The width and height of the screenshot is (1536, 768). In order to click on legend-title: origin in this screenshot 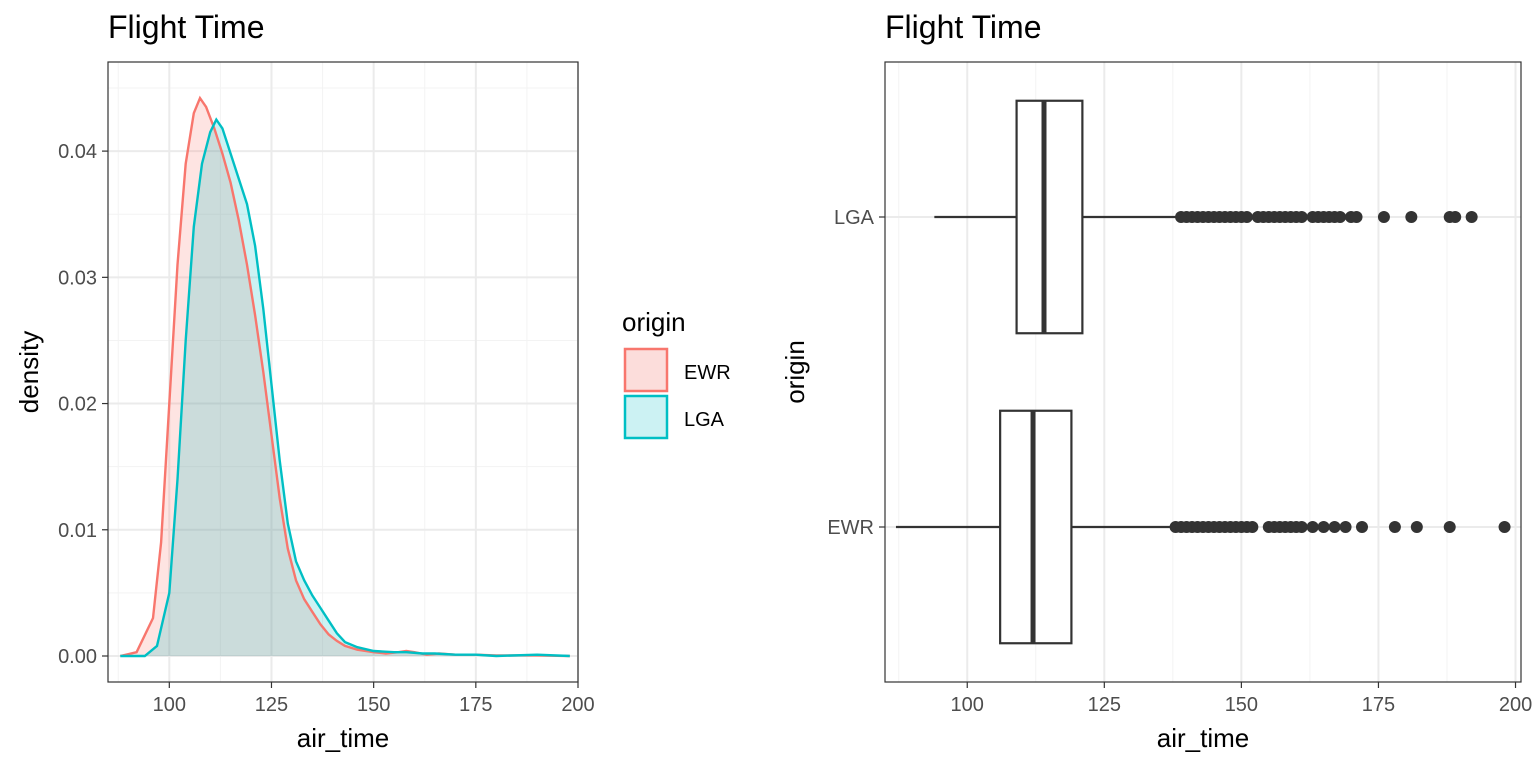, I will do `click(654, 322)`.